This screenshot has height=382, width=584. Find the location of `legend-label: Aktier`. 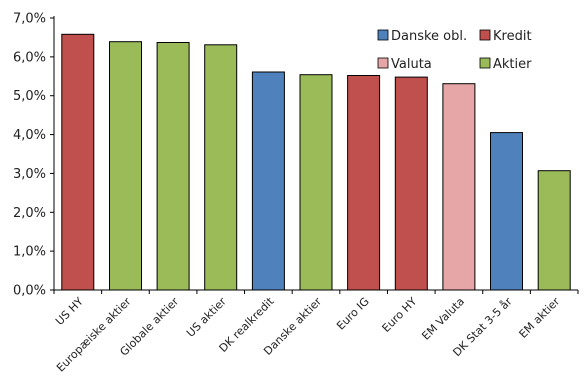

legend-label: Aktier is located at coordinates (512, 64).